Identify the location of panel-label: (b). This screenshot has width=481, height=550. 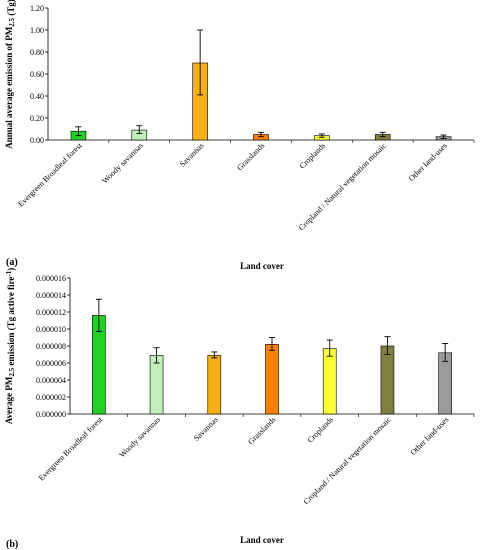
(12, 544).